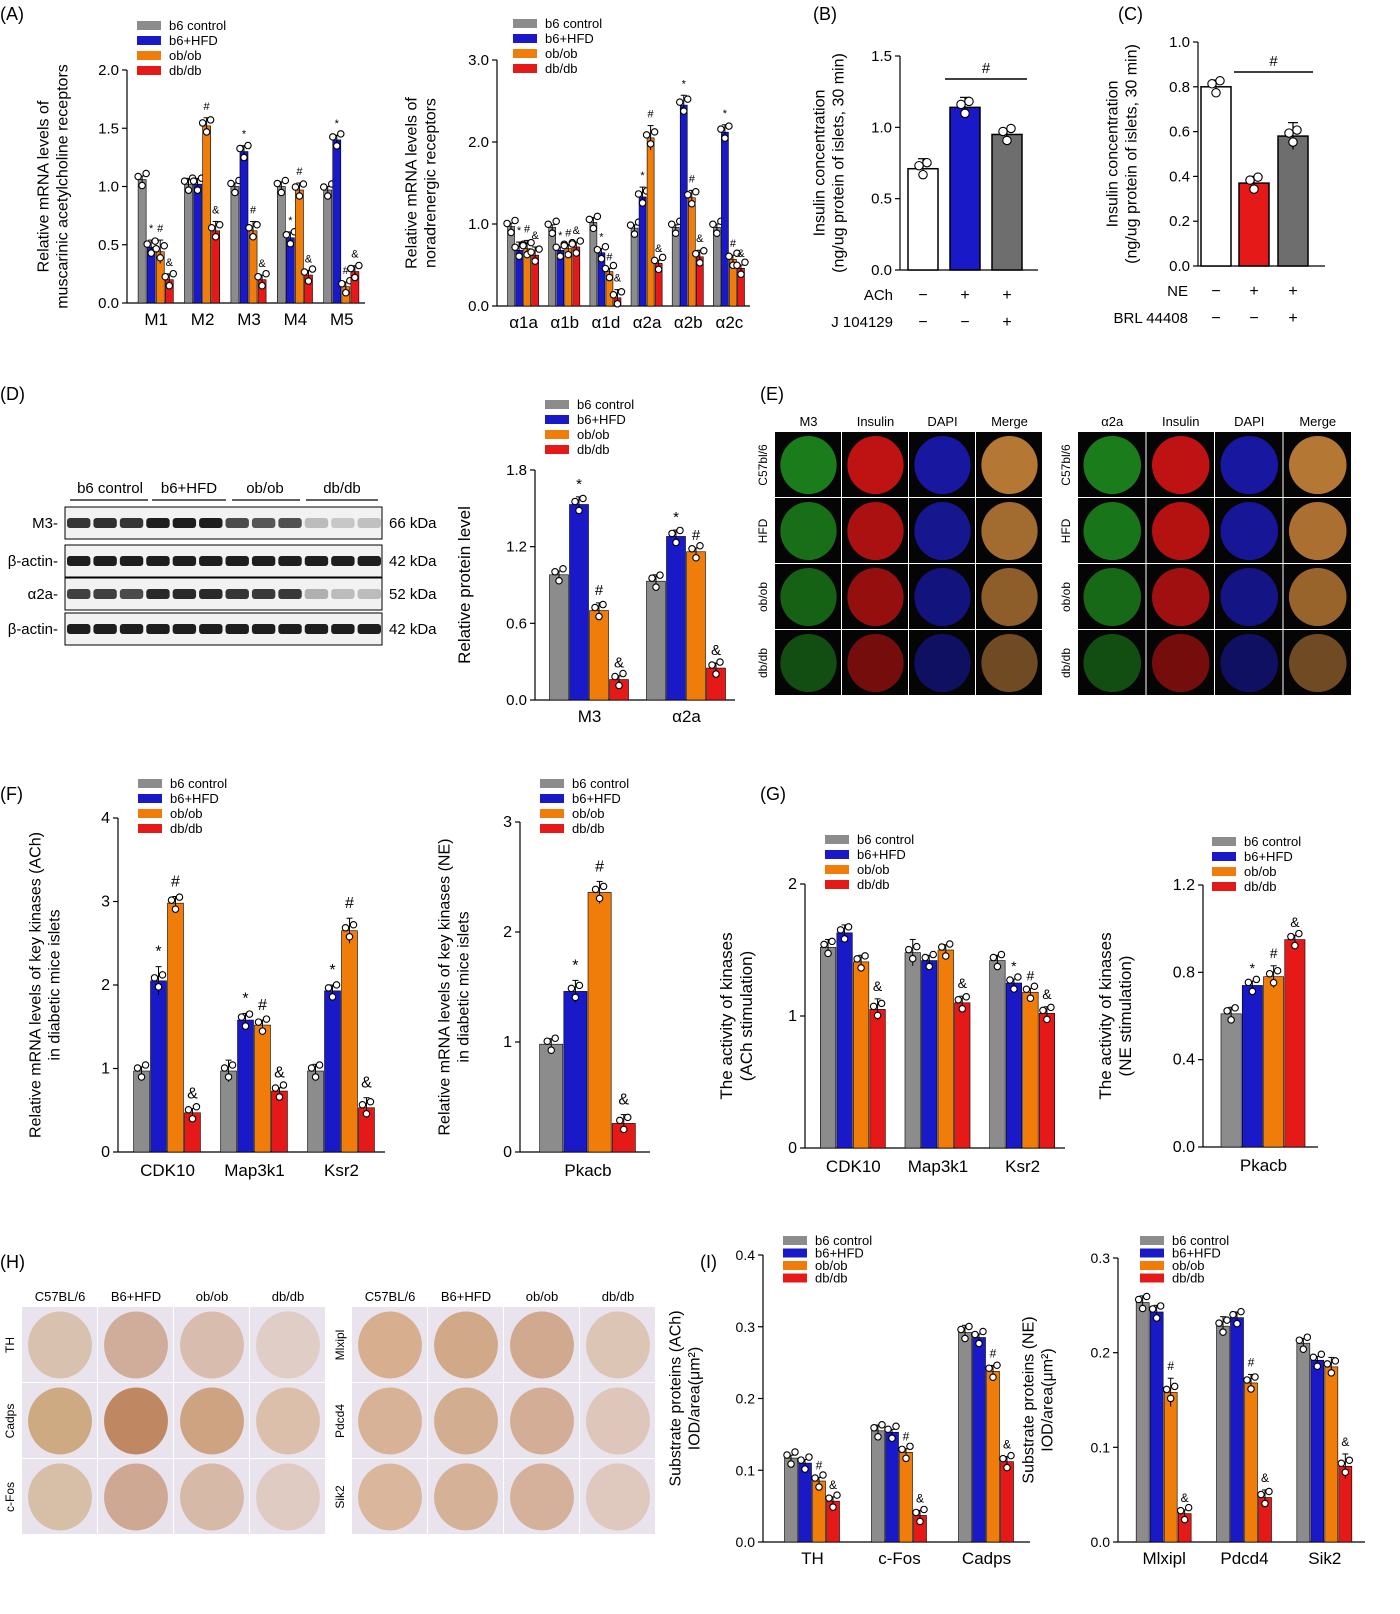 The image size is (1400, 1614). I want to click on sig-mark-4-3: #, so click(299, 172).